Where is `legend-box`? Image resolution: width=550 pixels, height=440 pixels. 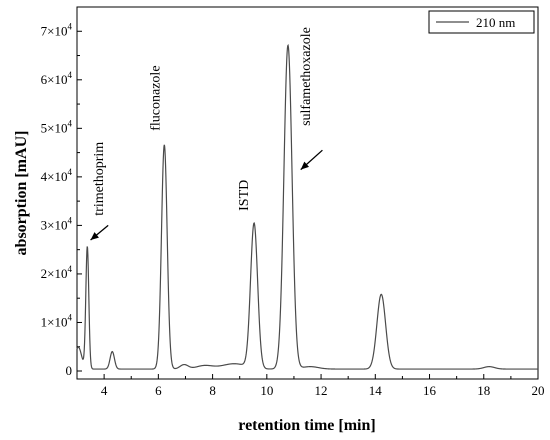 legend-box is located at coordinates (481, 22).